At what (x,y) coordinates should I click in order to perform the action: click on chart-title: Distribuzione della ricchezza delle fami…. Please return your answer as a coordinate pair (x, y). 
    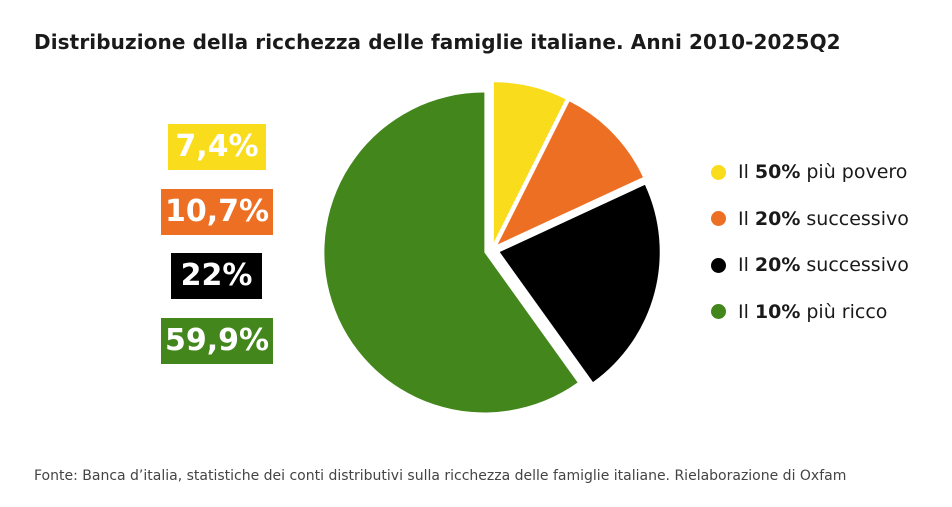
    Looking at the image, I should click on (437, 42).